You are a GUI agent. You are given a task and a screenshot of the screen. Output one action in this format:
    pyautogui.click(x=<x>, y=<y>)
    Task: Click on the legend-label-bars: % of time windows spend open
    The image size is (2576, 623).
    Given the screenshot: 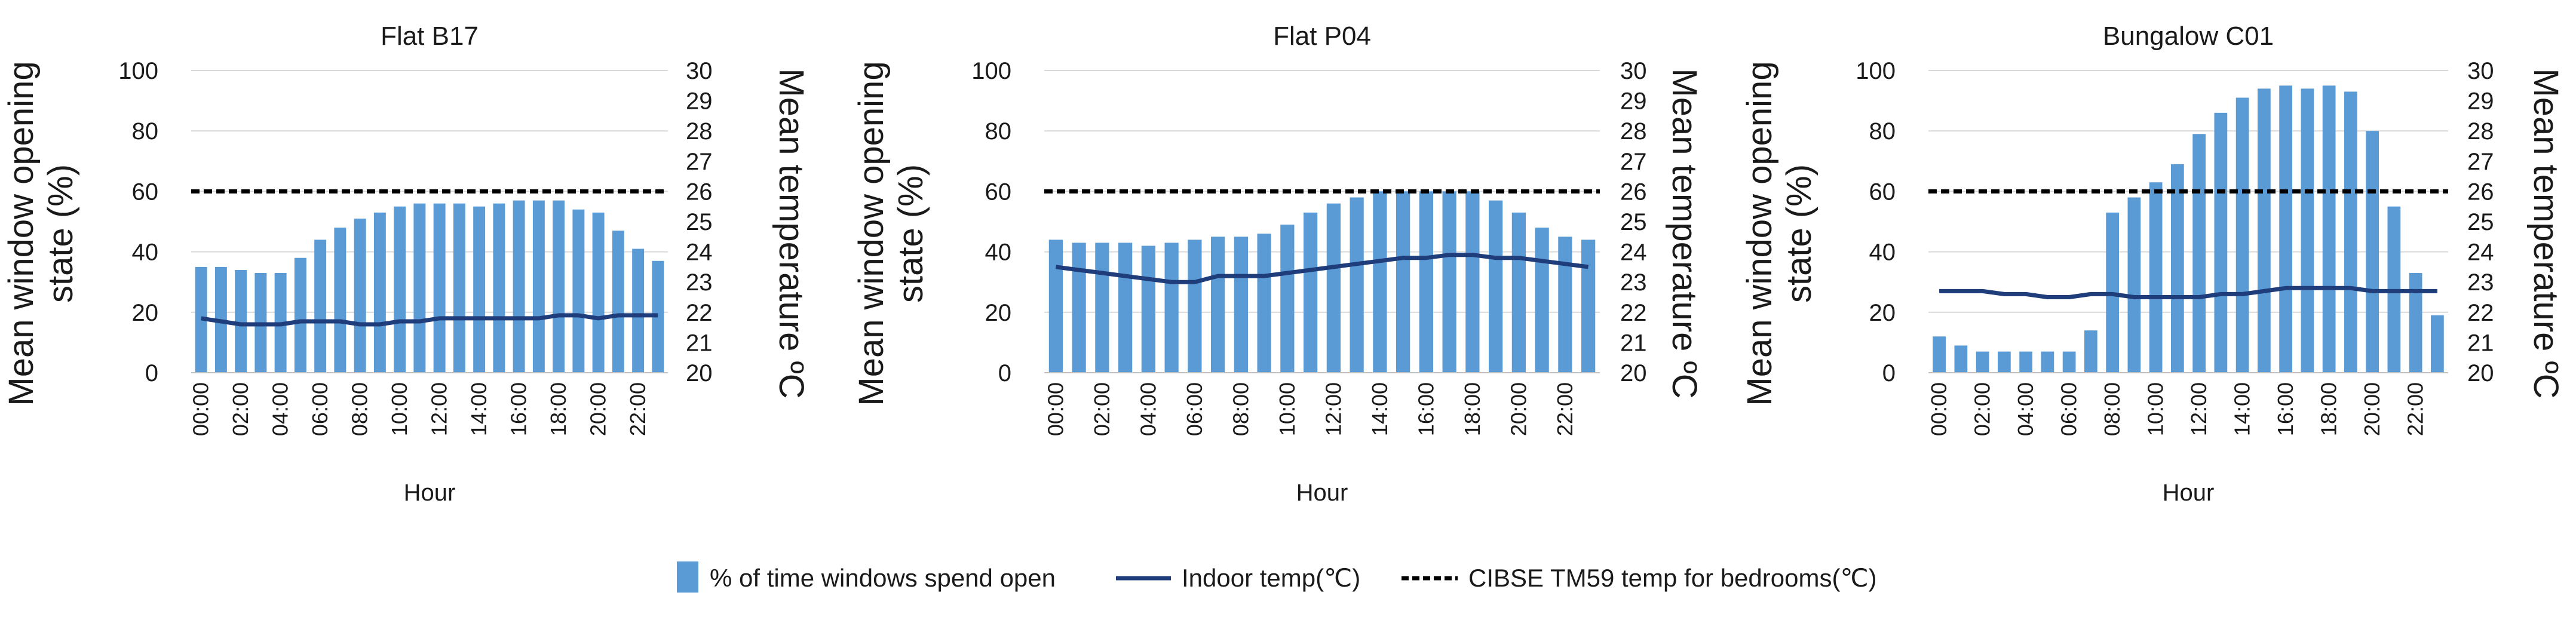 What is the action you would take?
    pyautogui.click(x=883, y=578)
    